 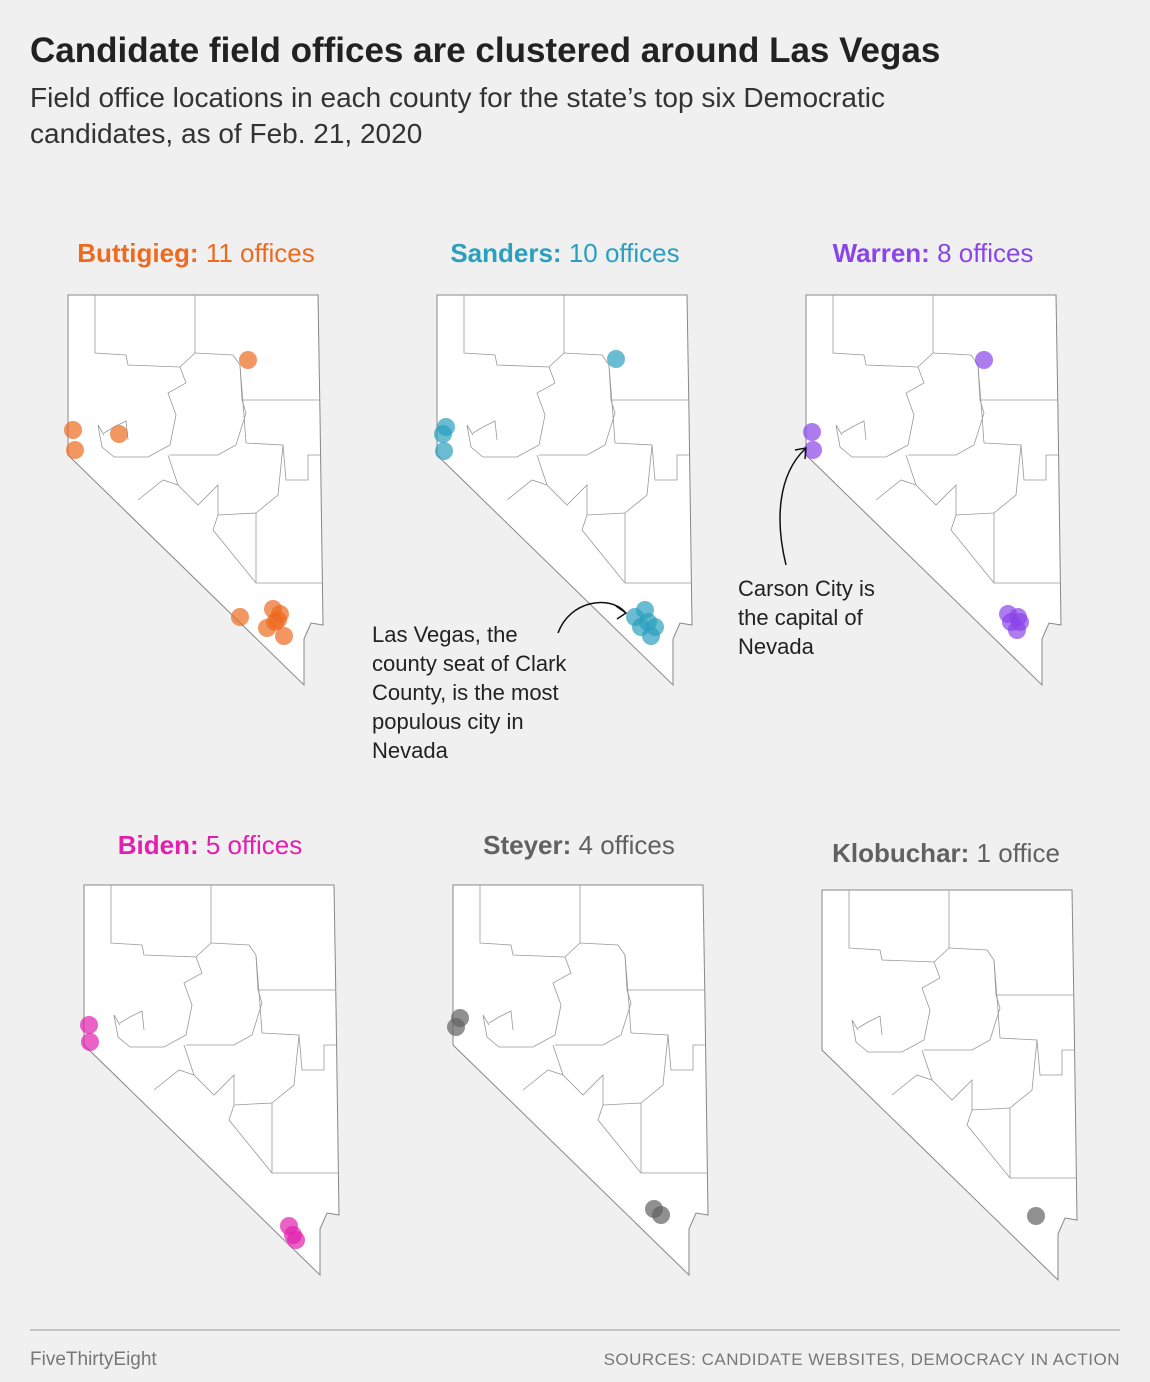 I want to click on candidate-name: Buttigieg:, so click(x=137, y=253).